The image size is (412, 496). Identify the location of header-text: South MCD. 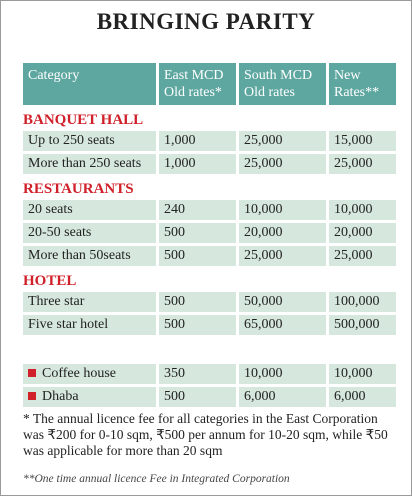
(278, 75).